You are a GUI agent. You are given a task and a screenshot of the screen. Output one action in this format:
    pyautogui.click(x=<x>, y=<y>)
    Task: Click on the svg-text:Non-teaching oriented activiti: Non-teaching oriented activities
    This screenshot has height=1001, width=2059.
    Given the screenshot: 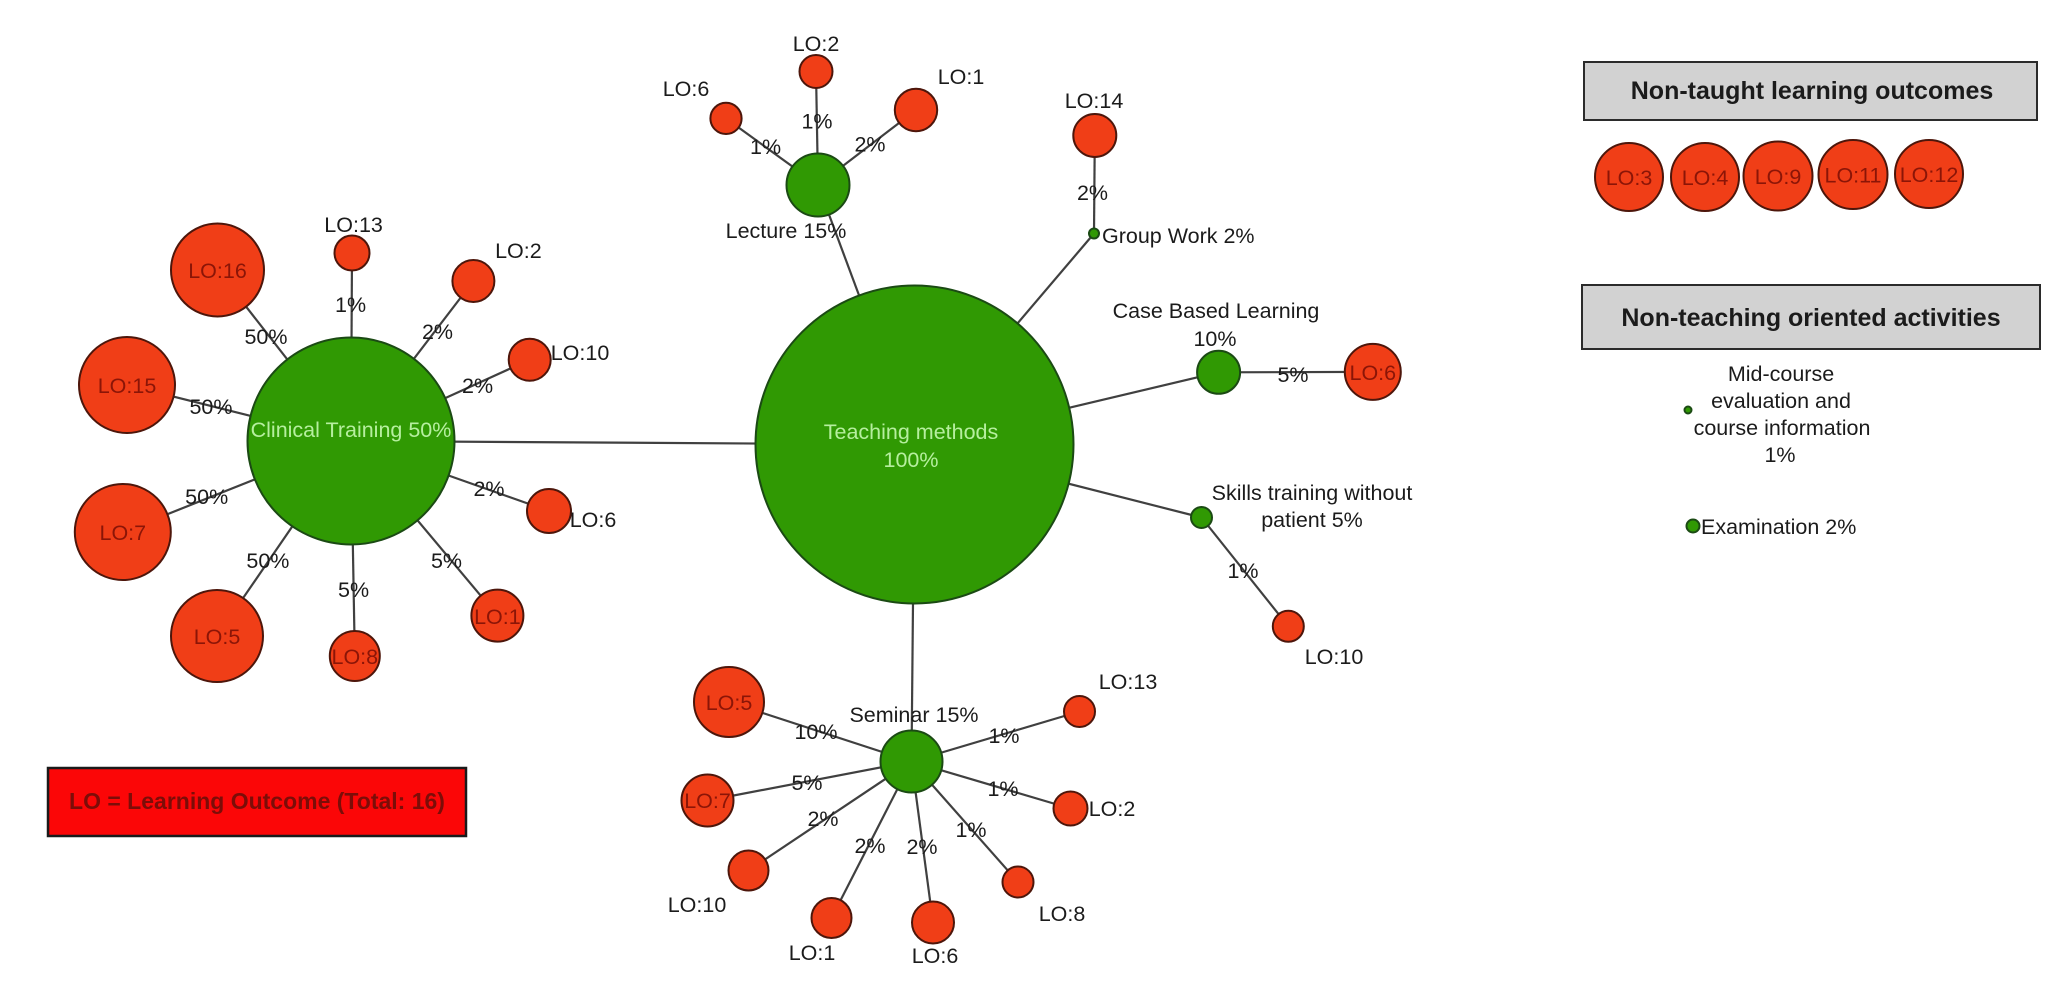 What is the action you would take?
    pyautogui.click(x=1810, y=318)
    